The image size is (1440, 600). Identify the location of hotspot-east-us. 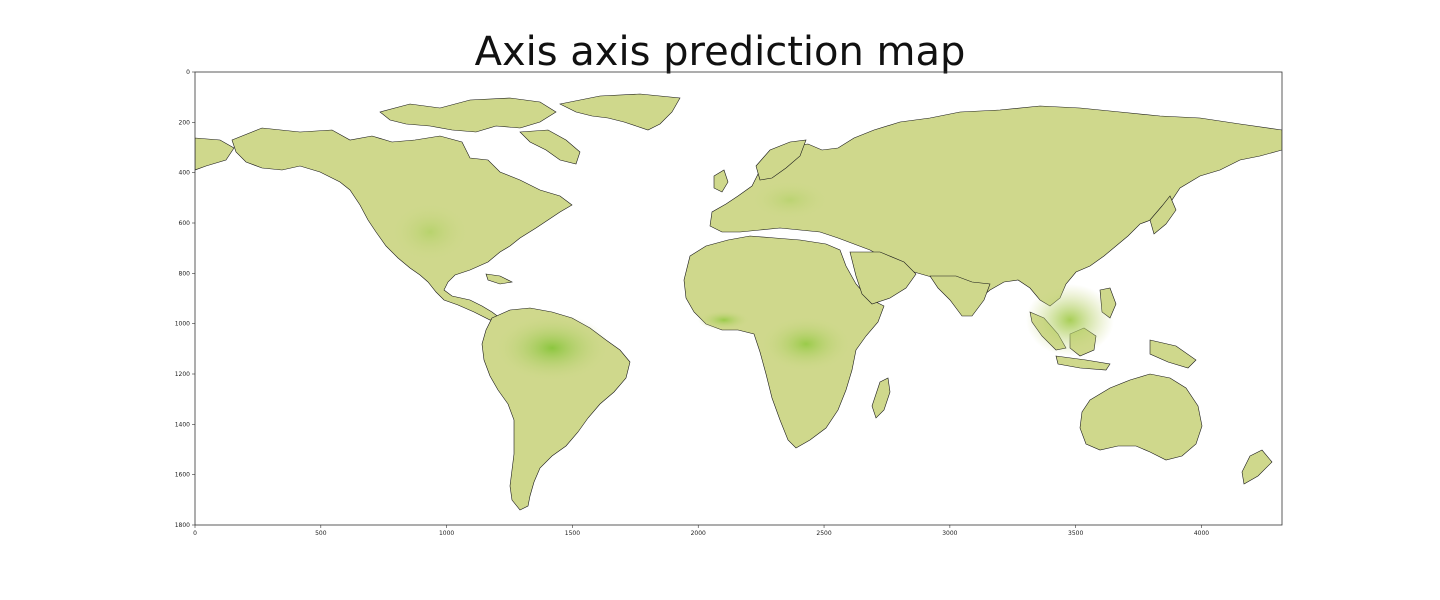
(430, 232).